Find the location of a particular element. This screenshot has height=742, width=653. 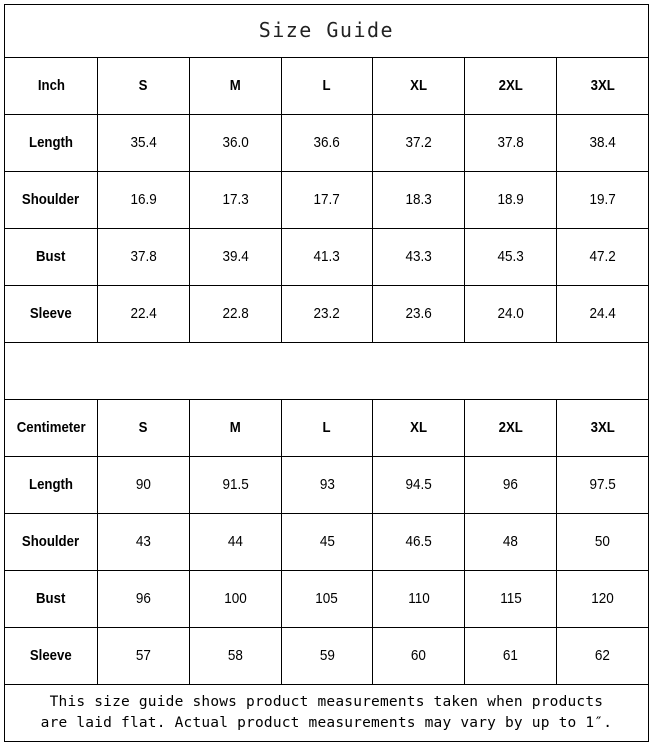

measurement-label-cell: Shoulder is located at coordinates (51, 542).